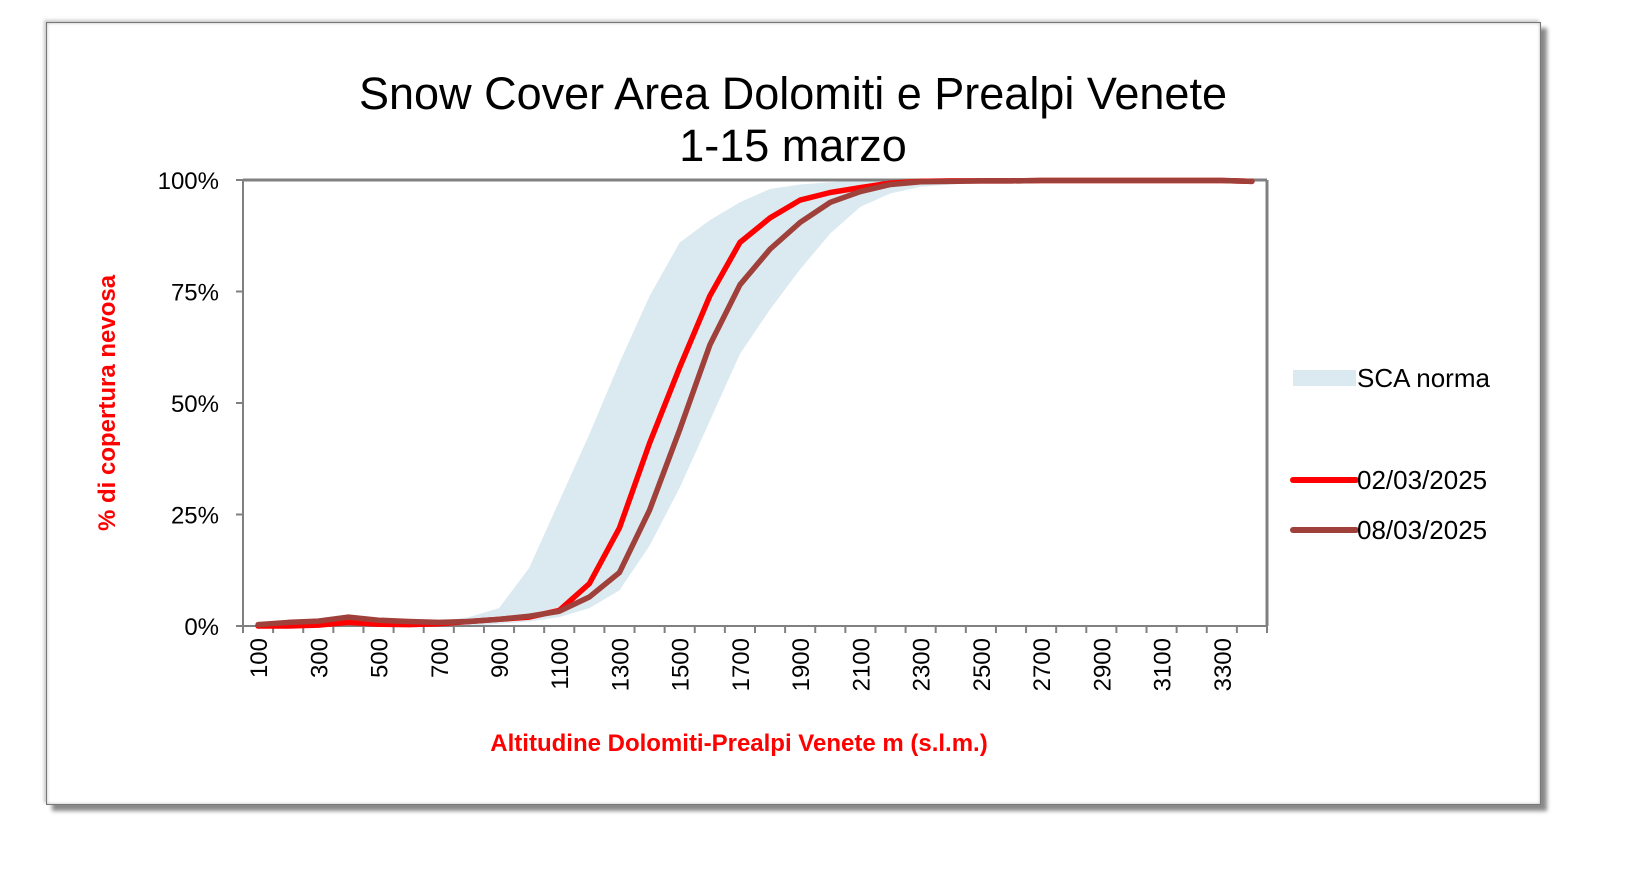  What do you see at coordinates (560, 664) in the screenshot?
I see `x-tick-label: 1100` at bounding box center [560, 664].